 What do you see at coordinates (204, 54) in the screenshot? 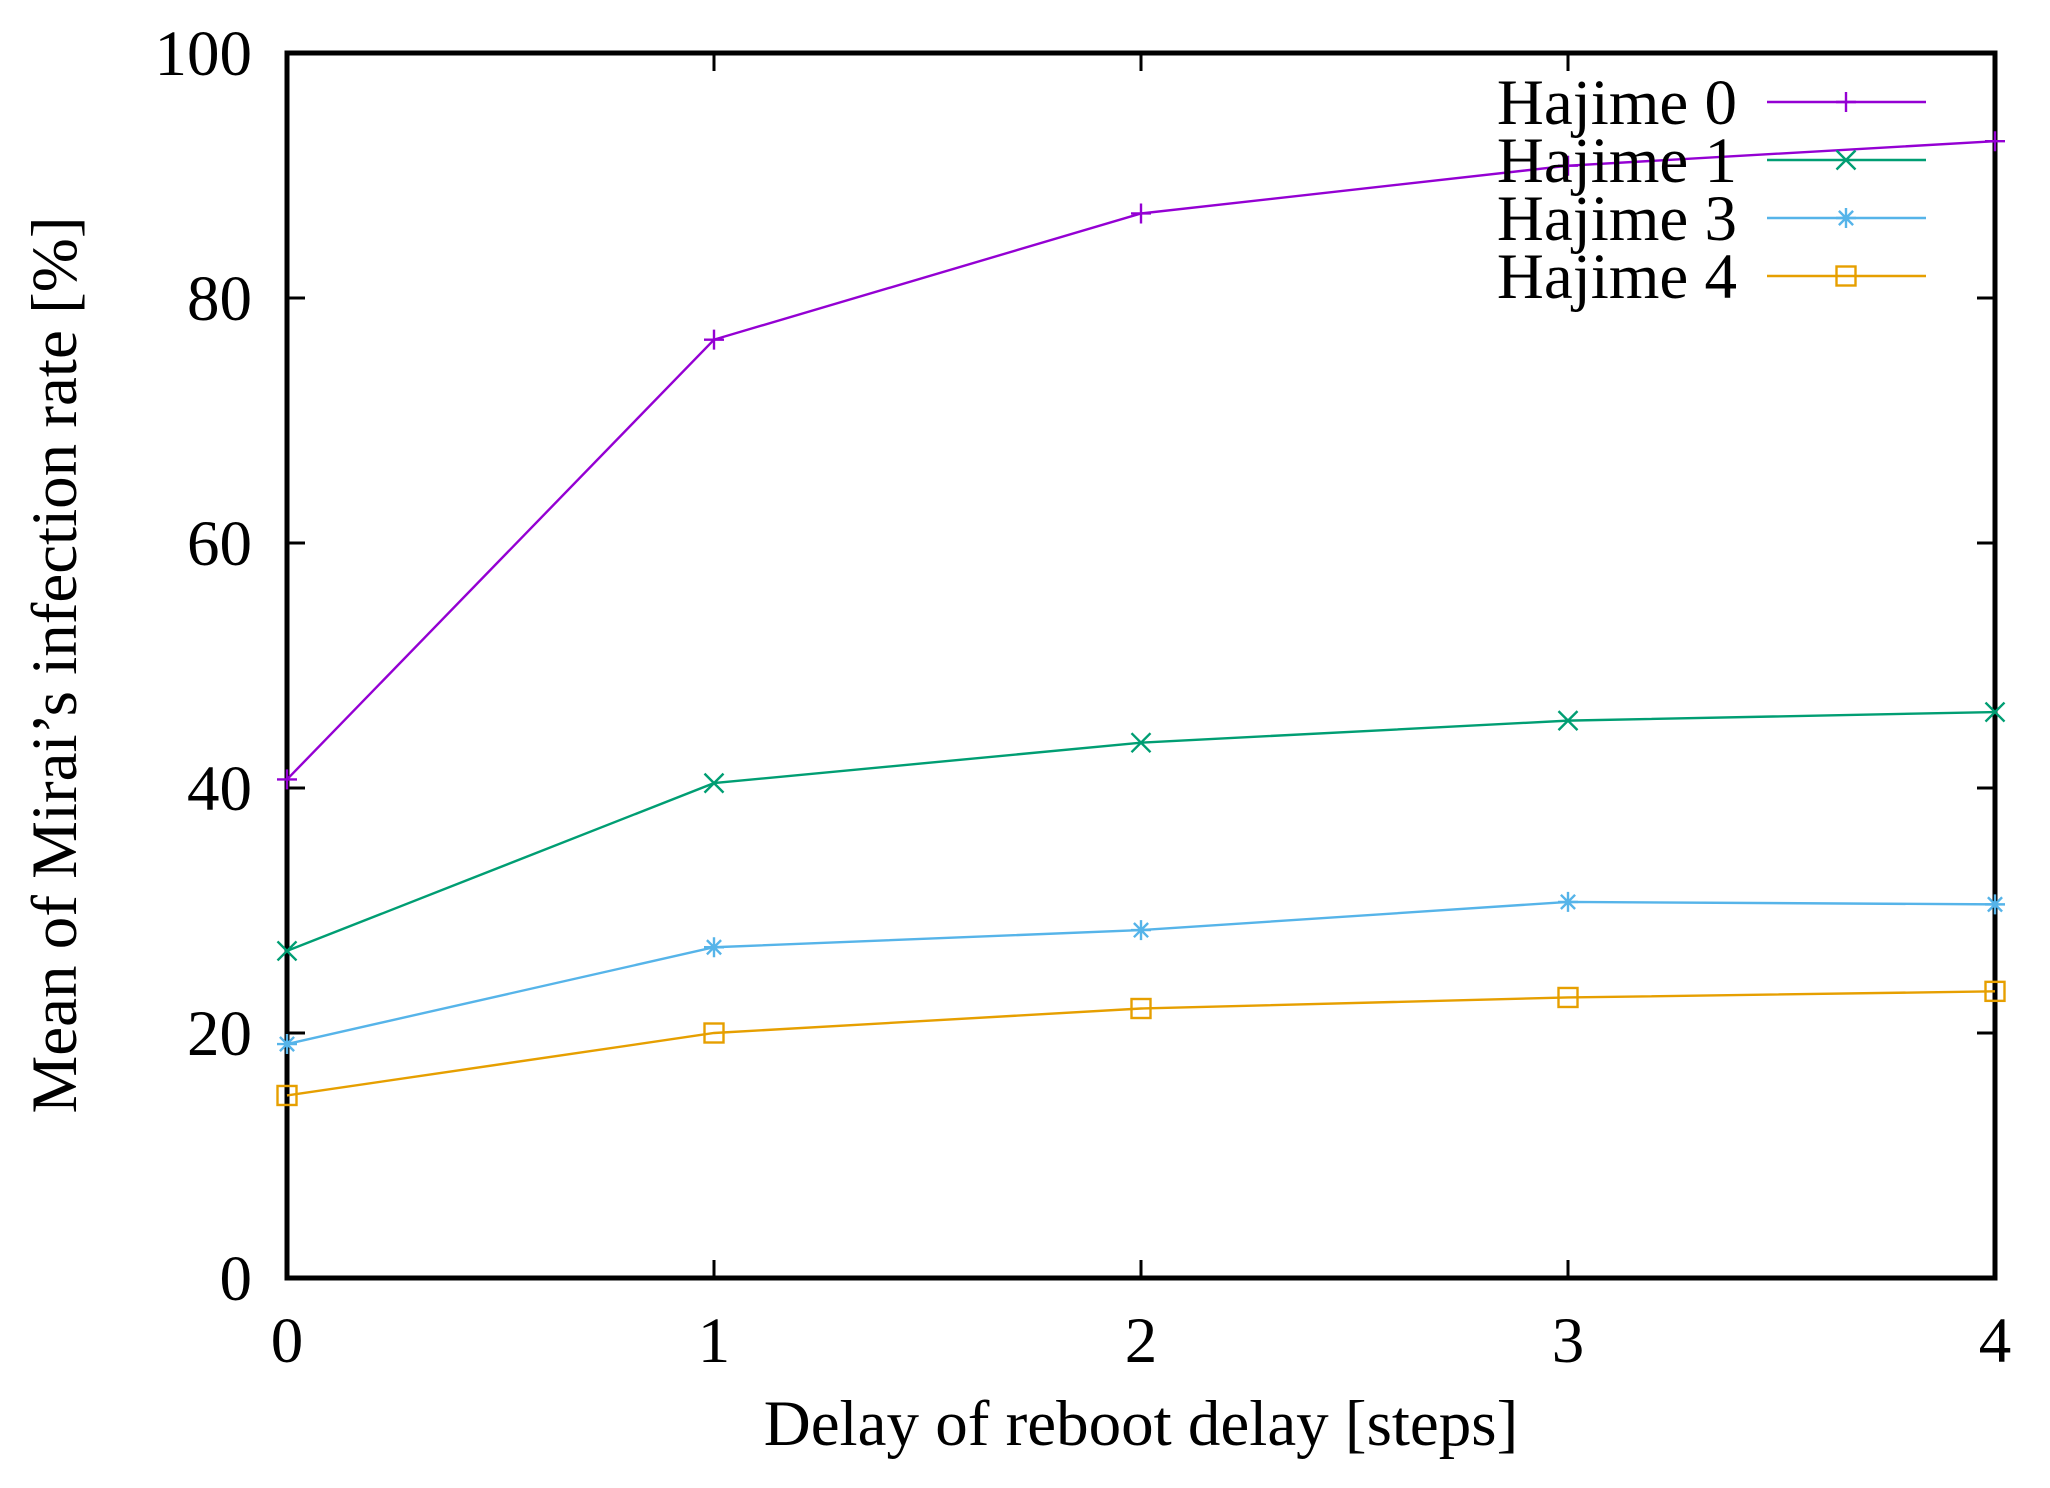
I see `y-tick-label: 100` at bounding box center [204, 54].